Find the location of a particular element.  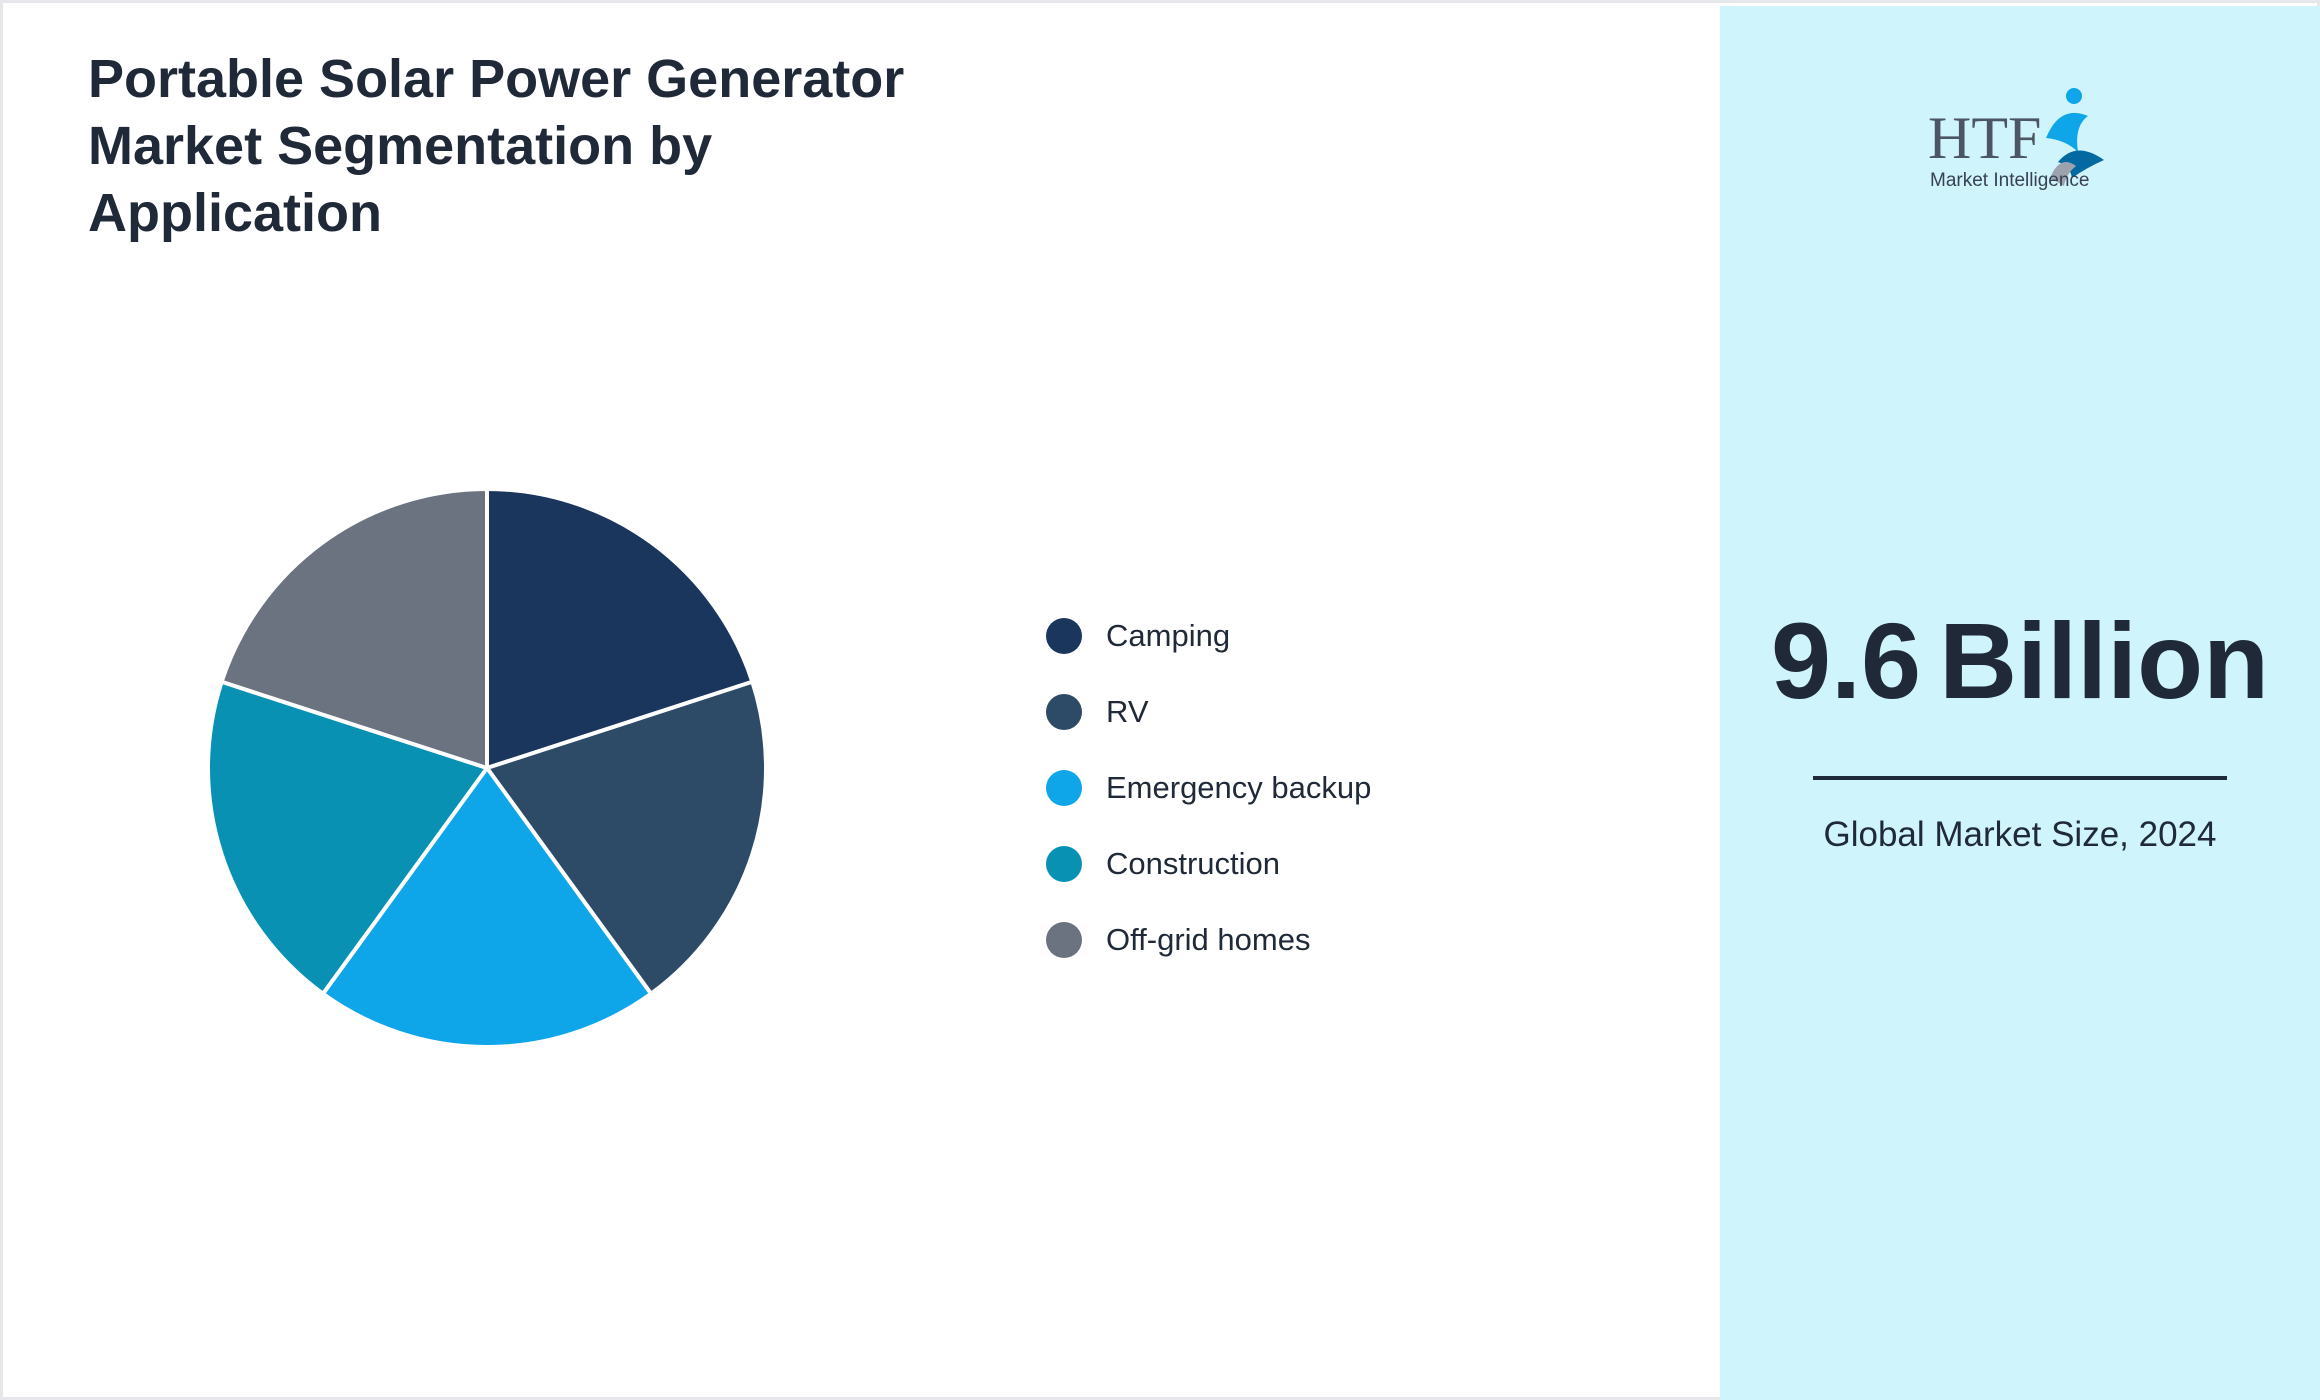

legend-item-construction: Construction is located at coordinates (1208, 864).